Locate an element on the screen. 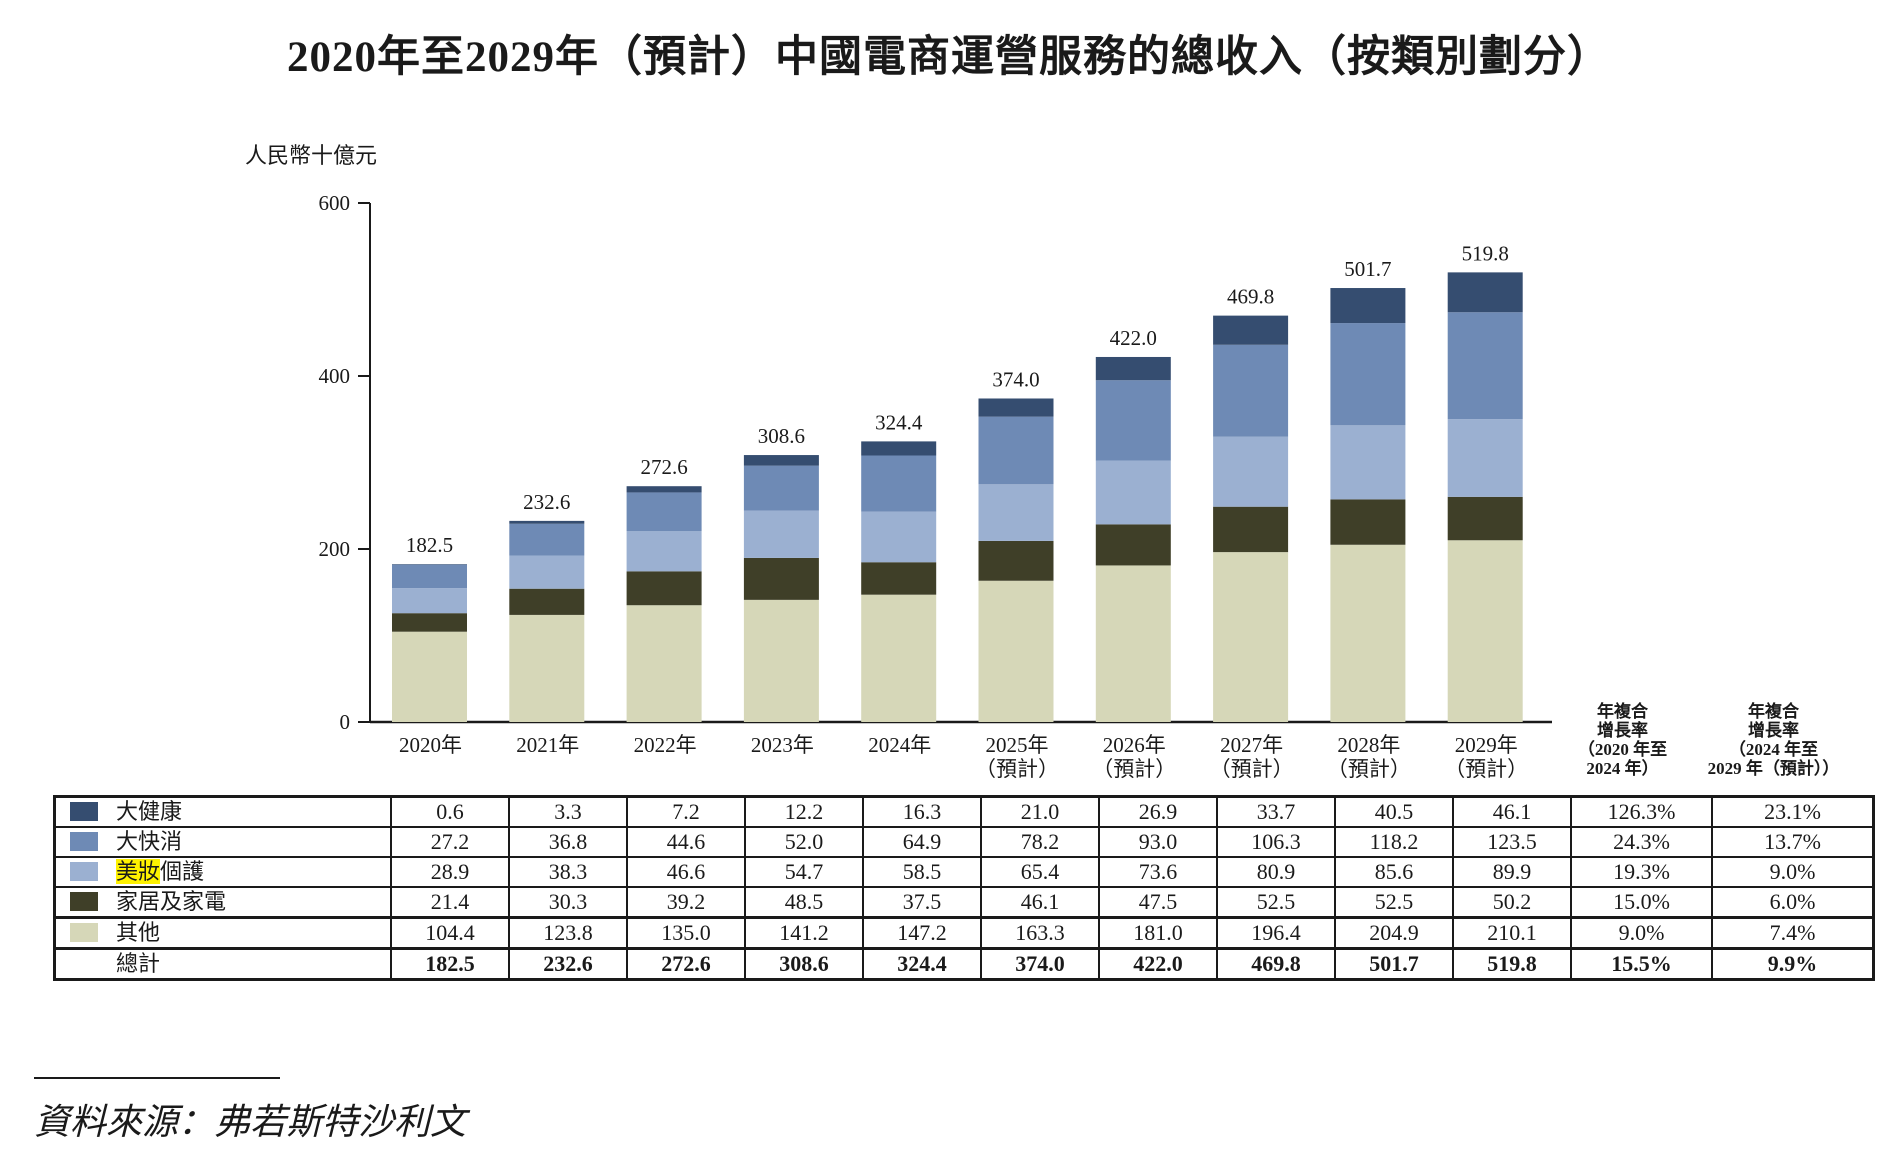 This screenshot has height=1159, width=1898. value-cell: 163.3 is located at coordinates (1040, 933).